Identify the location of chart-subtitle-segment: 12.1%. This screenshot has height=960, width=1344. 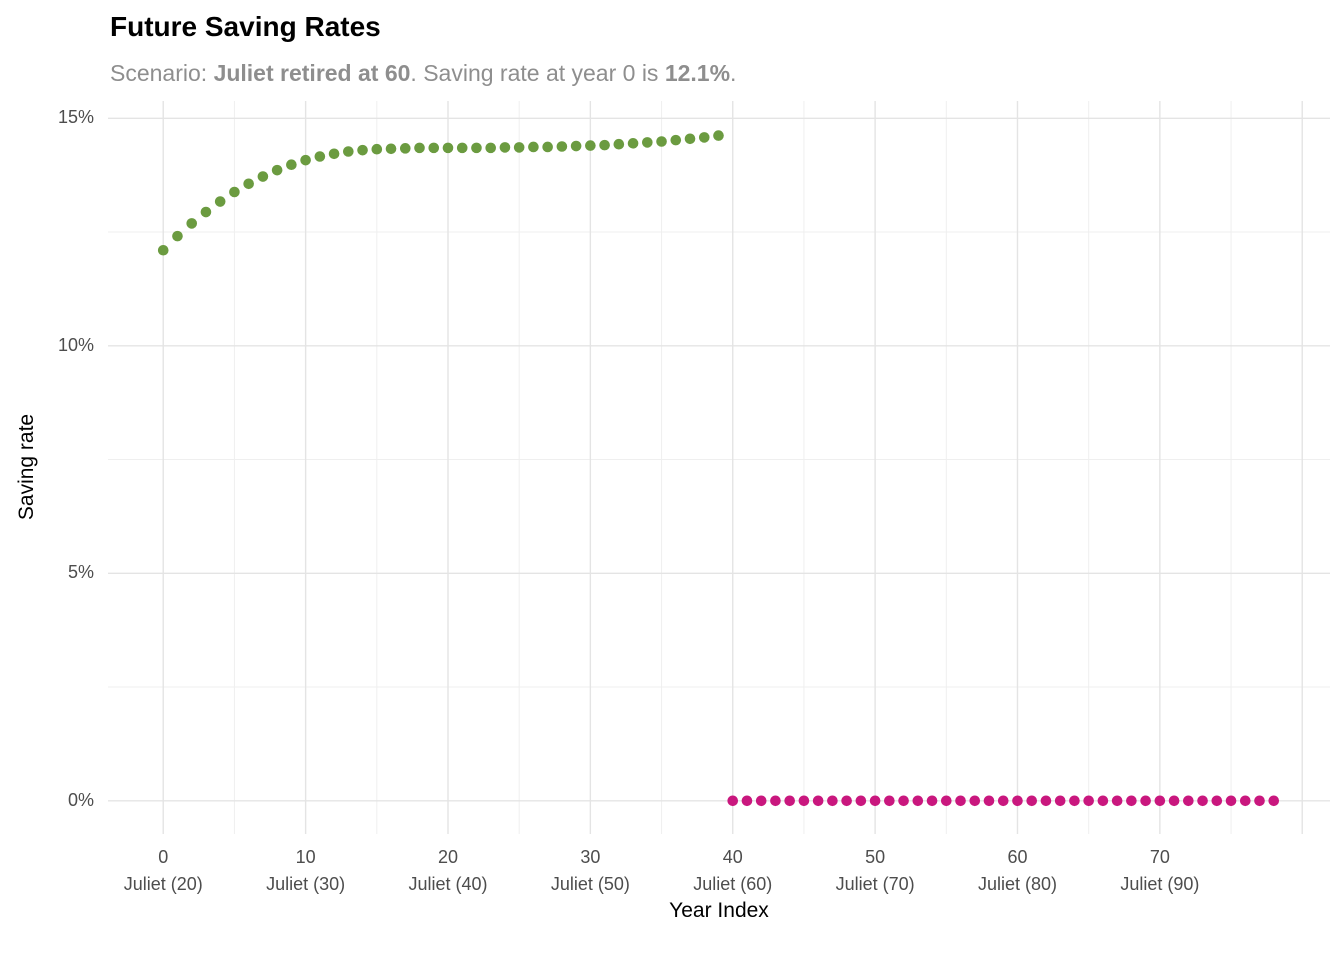
(697, 73).